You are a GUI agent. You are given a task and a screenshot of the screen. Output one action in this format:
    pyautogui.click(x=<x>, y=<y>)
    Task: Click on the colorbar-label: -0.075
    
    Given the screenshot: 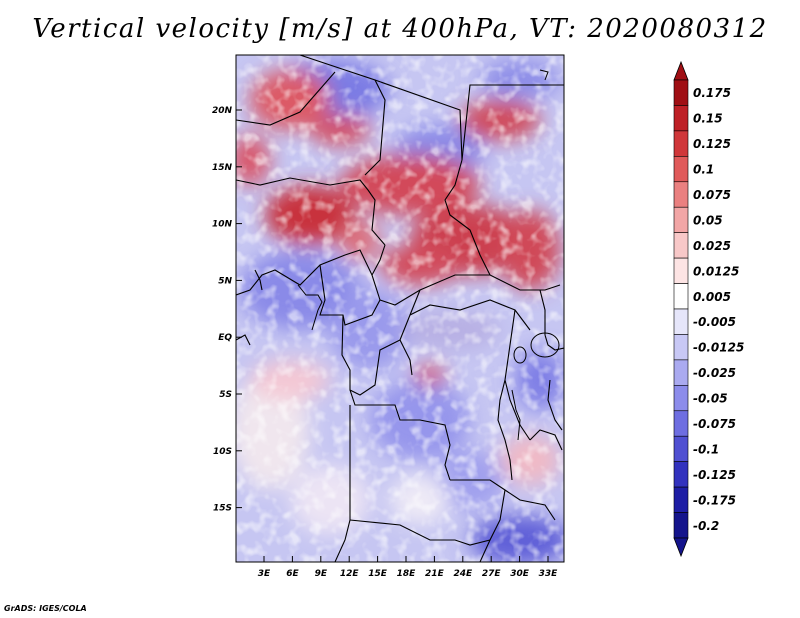 What is the action you would take?
    pyautogui.click(x=714, y=424)
    